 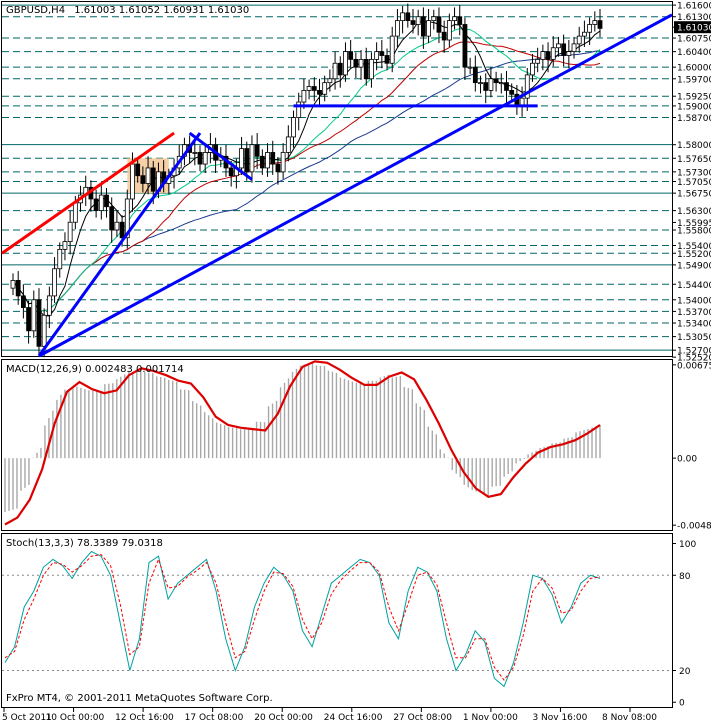 What do you see at coordinates (353, 718) in the screenshot?
I see `time-tick-label: 24 Oct 16:00` at bounding box center [353, 718].